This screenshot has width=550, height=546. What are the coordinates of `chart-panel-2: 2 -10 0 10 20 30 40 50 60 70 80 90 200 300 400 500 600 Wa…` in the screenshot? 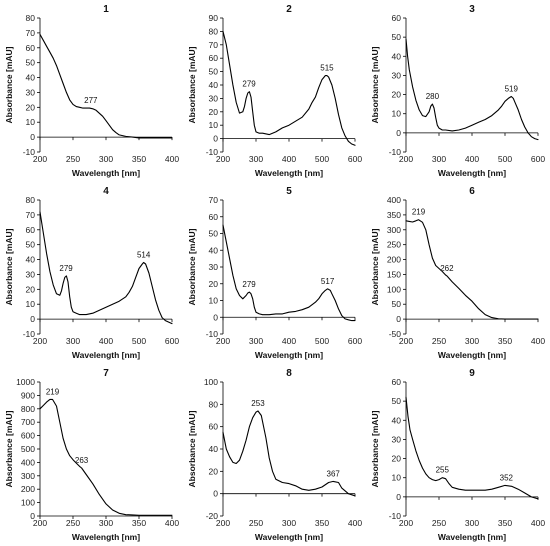 It's located at (274, 91).